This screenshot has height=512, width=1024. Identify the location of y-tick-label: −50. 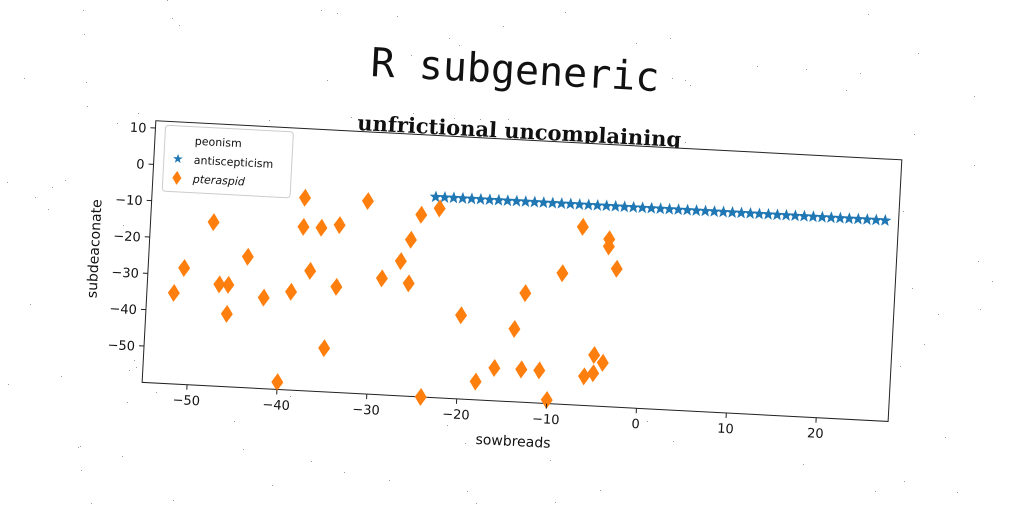
(121, 346).